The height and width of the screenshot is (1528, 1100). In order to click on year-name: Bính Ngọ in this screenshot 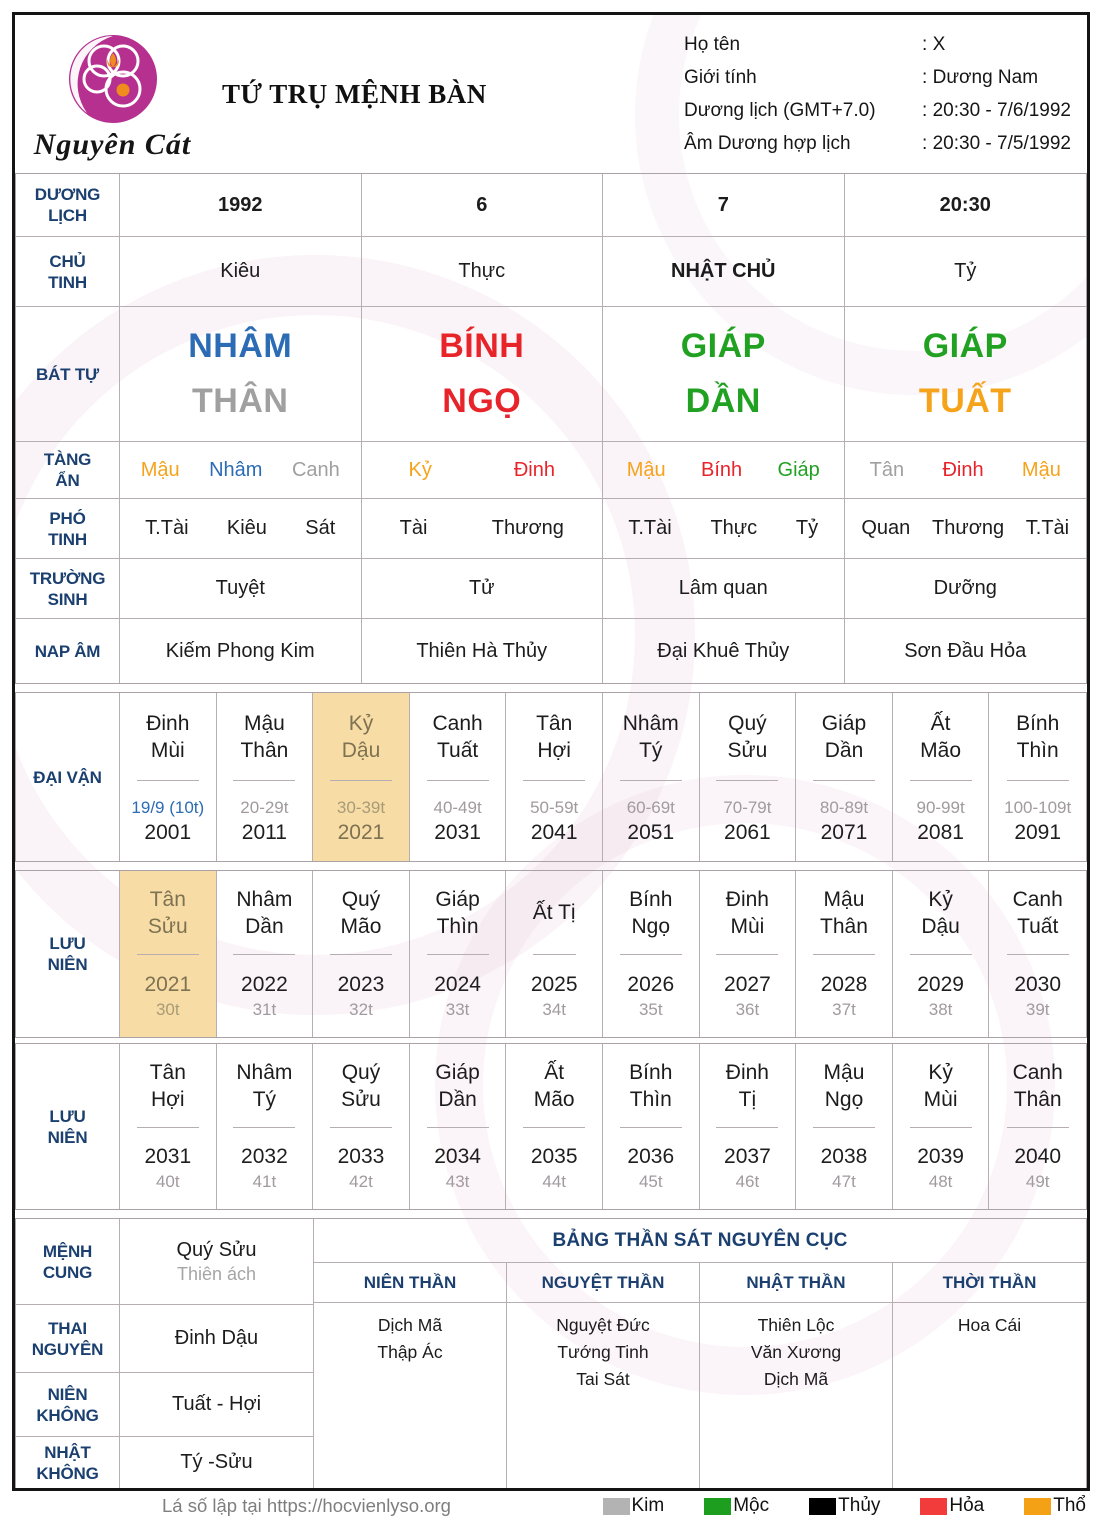, I will do `click(651, 912)`.